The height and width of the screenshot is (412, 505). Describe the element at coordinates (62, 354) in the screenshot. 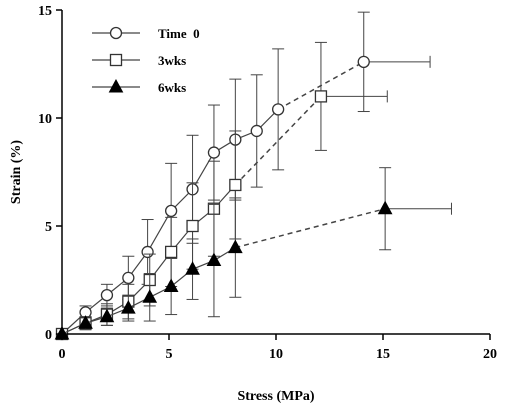

I see `x-tick-label: 0` at that location.